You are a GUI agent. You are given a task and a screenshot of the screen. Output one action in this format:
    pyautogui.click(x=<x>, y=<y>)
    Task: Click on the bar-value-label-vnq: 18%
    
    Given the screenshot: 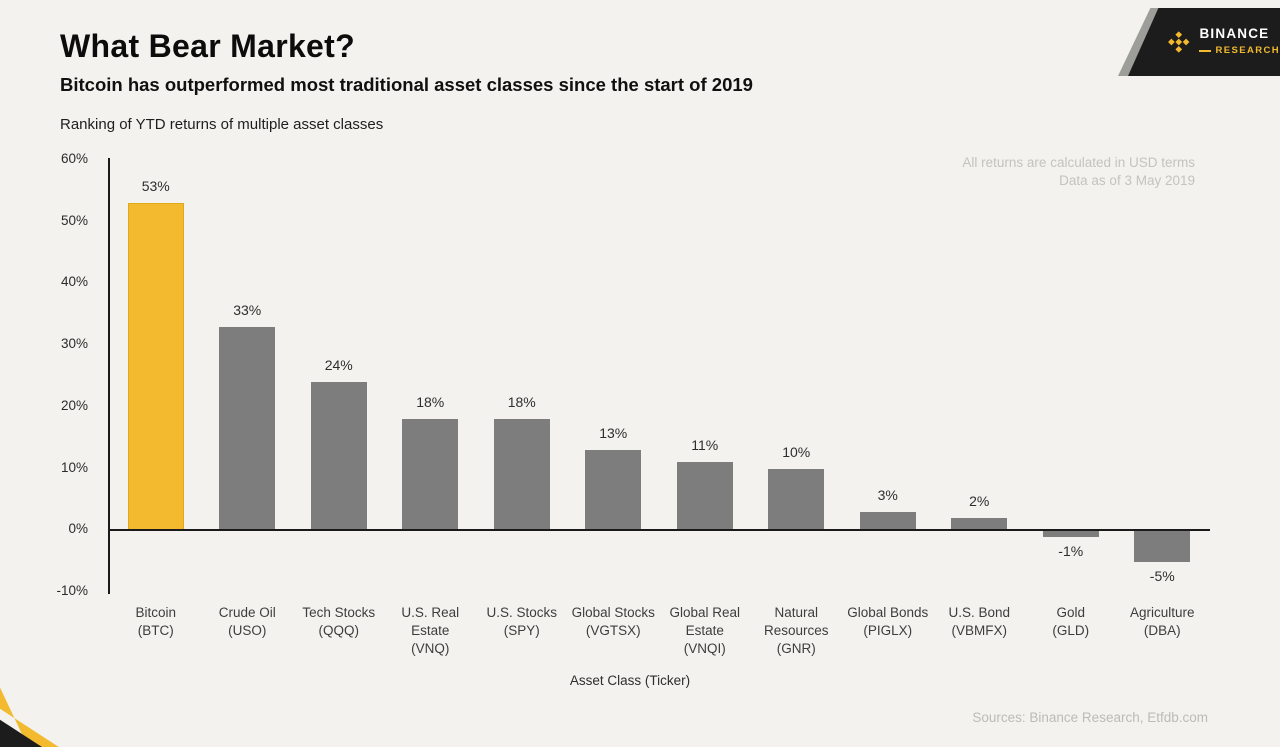 What is the action you would take?
    pyautogui.click(x=430, y=402)
    